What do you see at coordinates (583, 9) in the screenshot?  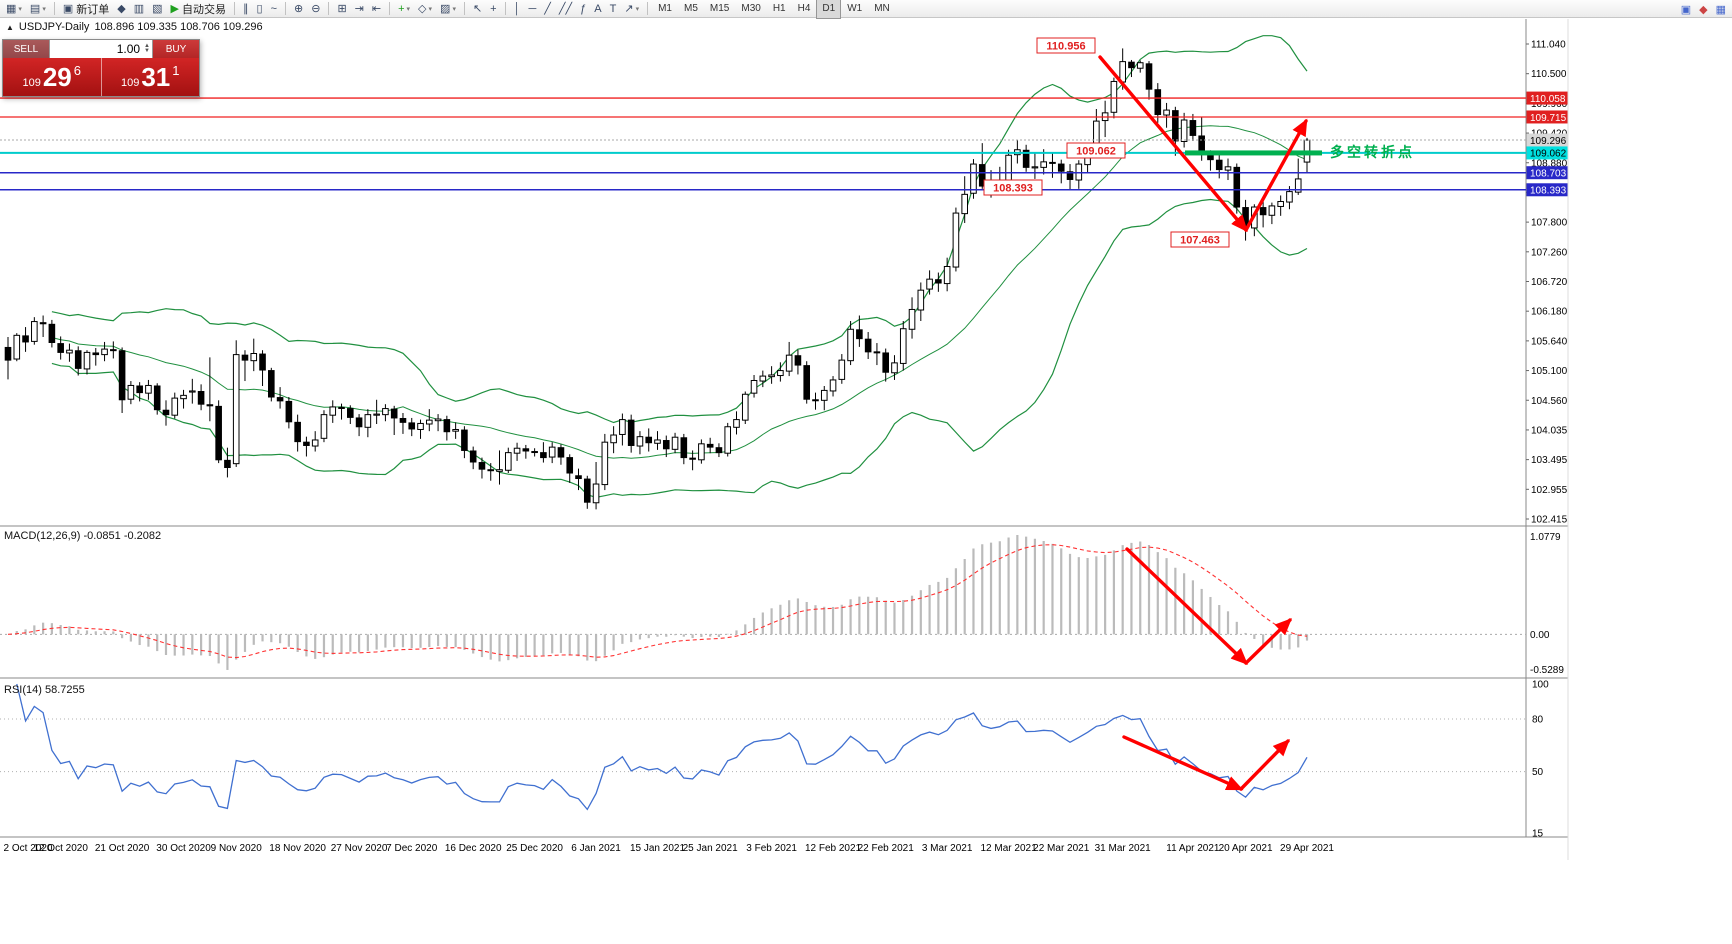 I see `fibonacci-button: ƒ` at bounding box center [583, 9].